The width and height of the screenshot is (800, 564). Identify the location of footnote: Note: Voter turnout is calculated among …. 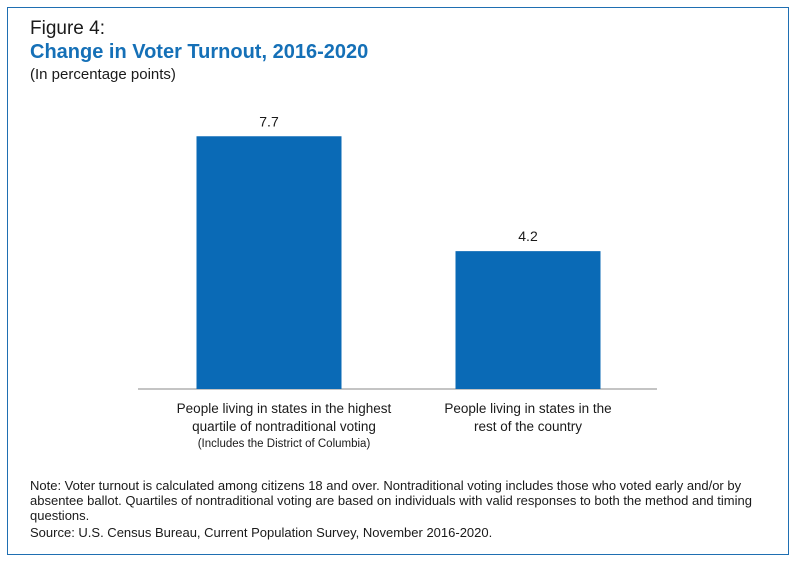
(391, 500).